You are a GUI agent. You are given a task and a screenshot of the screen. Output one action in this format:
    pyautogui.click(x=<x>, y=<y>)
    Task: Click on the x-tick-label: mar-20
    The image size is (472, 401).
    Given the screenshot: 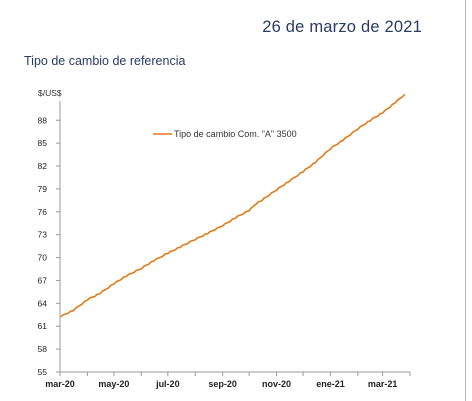 What is the action you would take?
    pyautogui.click(x=60, y=384)
    